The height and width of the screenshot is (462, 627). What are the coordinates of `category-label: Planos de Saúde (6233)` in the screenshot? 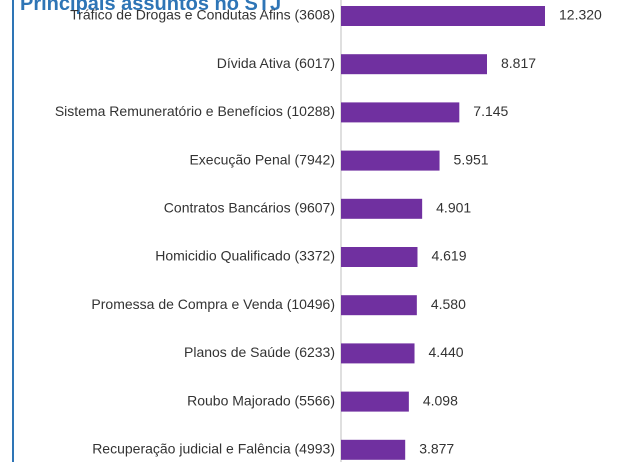 It's located at (259, 352).